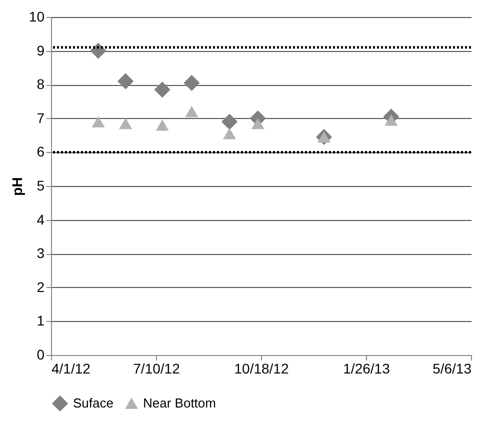  What do you see at coordinates (36, 16) in the screenshot?
I see `y-tick-label: 10` at bounding box center [36, 16].